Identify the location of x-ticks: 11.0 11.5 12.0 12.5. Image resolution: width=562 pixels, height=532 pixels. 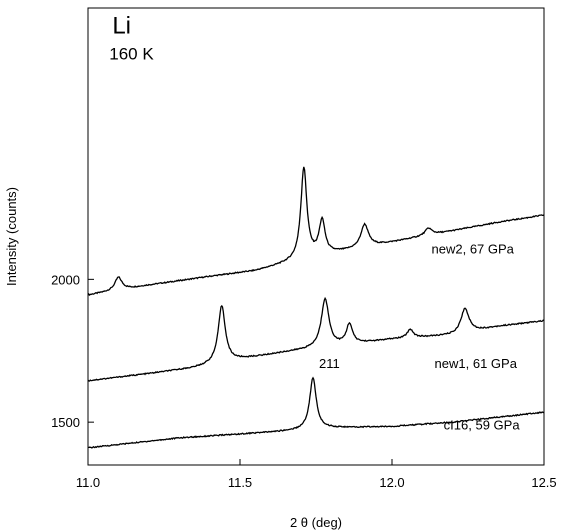
(316, 474).